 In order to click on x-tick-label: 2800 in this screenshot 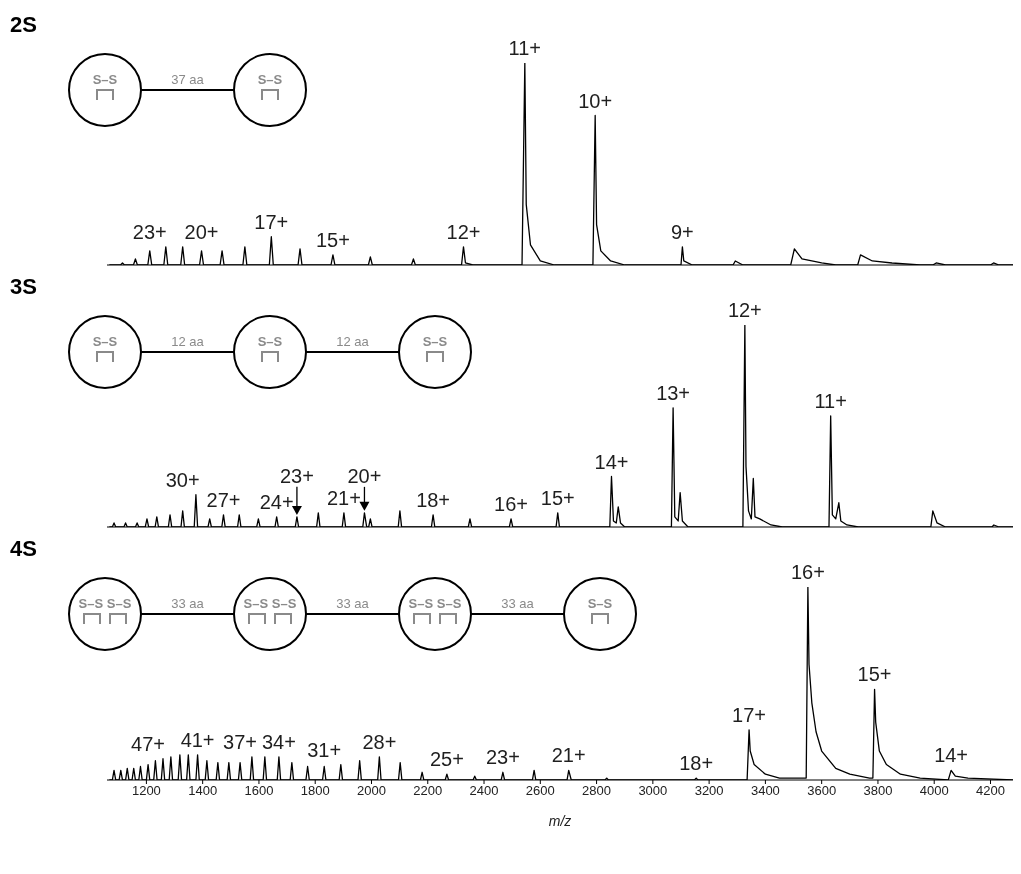, I will do `click(597, 791)`.